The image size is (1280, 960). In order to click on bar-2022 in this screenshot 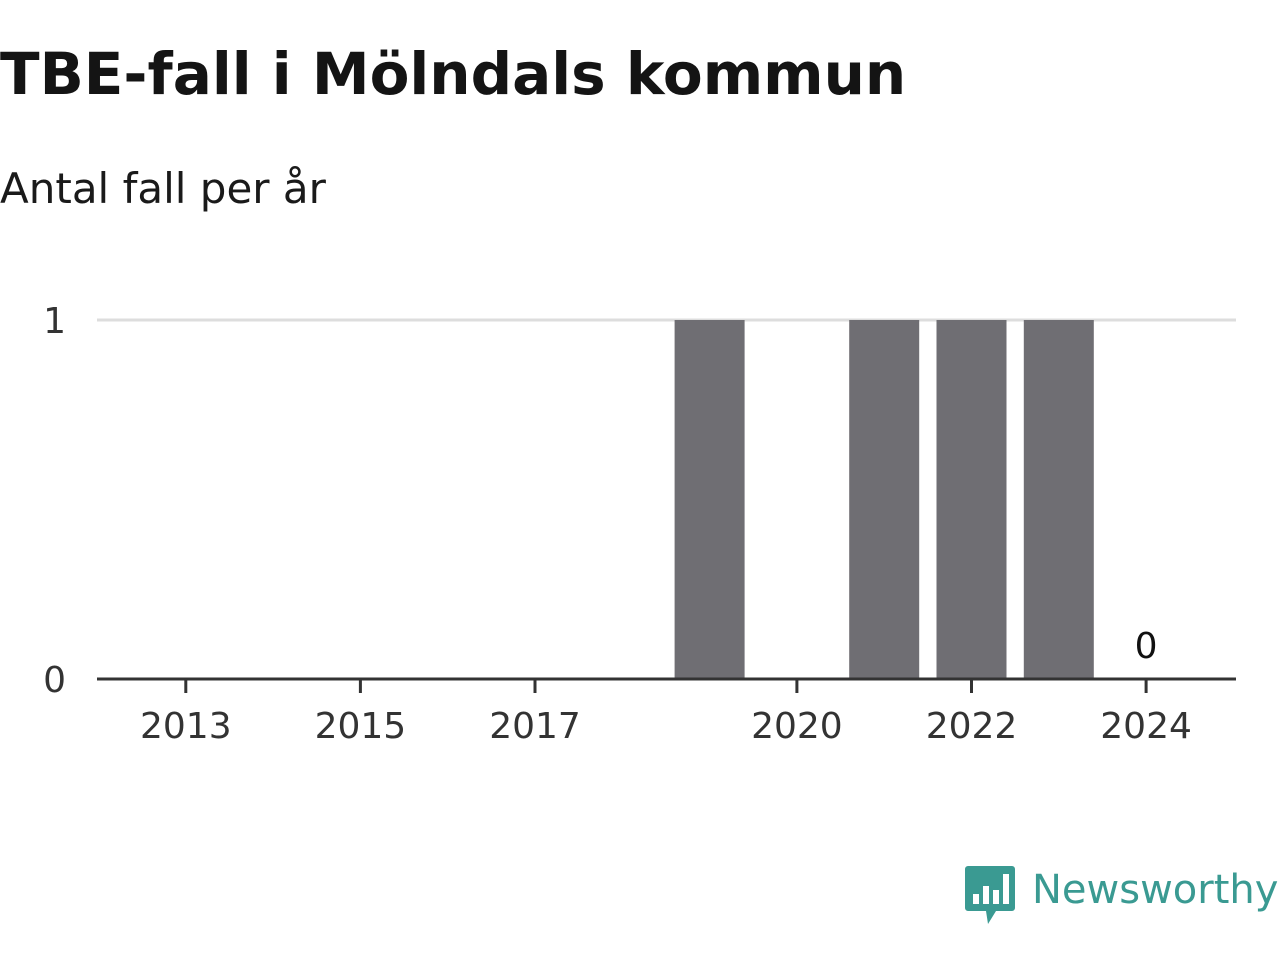, I will do `click(971, 499)`.